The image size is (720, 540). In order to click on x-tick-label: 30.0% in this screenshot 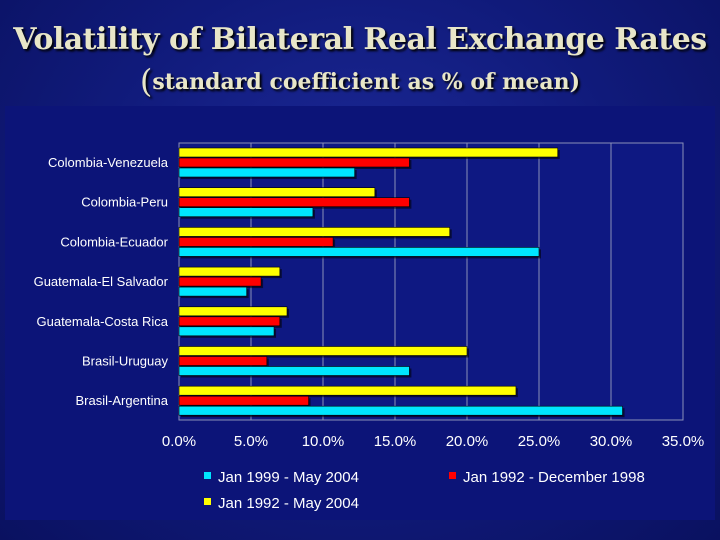, I will do `click(611, 441)`.